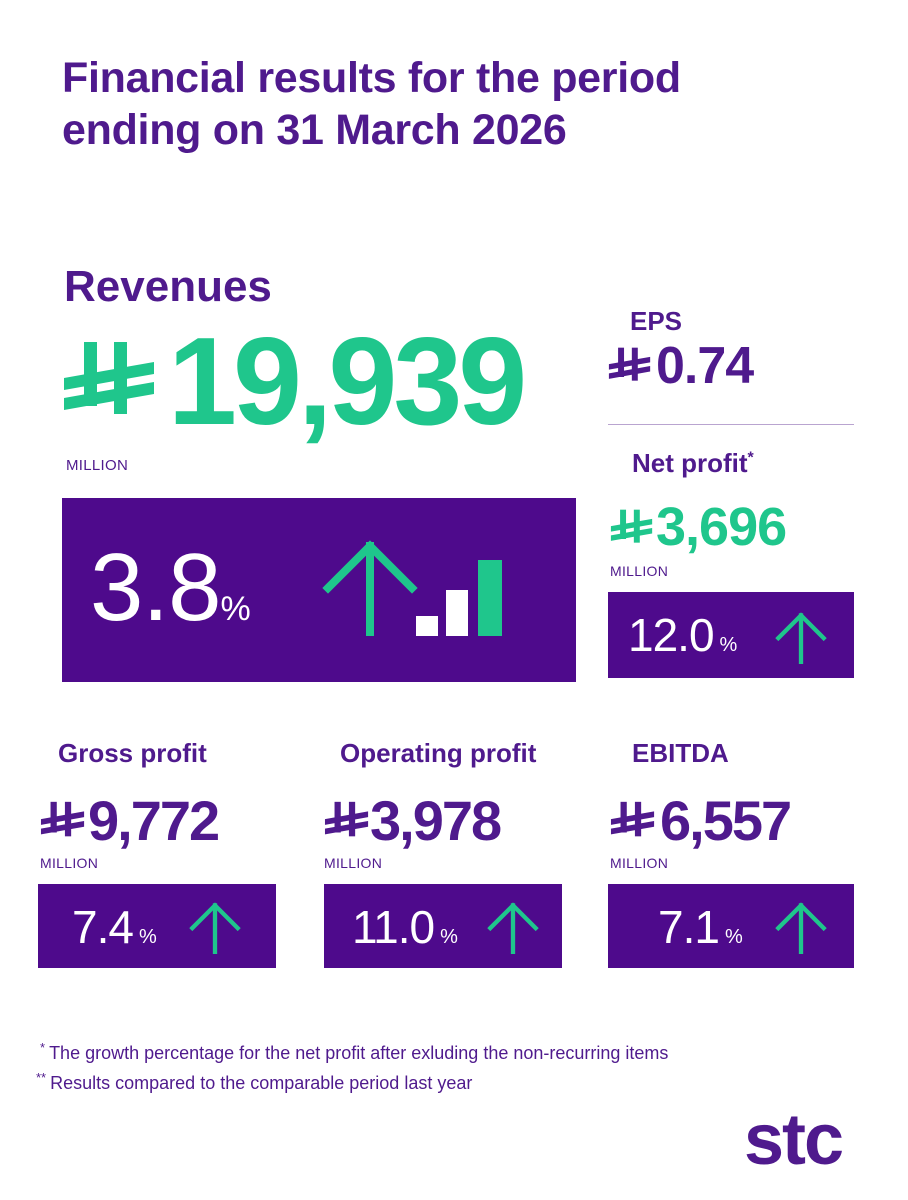 The image size is (908, 1200). I want to click on net-profit-value: 3,696, so click(721, 527).